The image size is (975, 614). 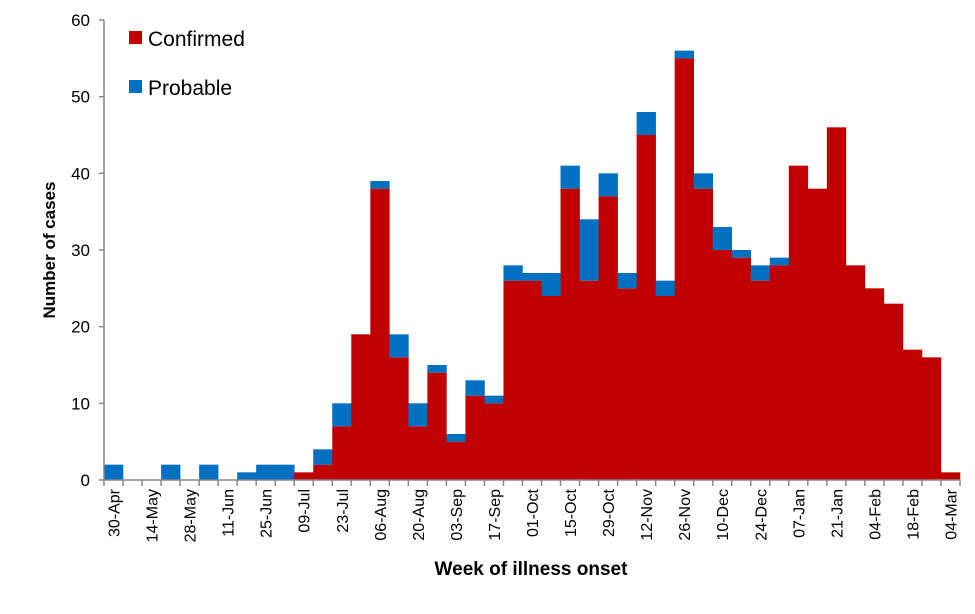 What do you see at coordinates (589, 250) in the screenshot?
I see `bar-probable-22-Oct` at bounding box center [589, 250].